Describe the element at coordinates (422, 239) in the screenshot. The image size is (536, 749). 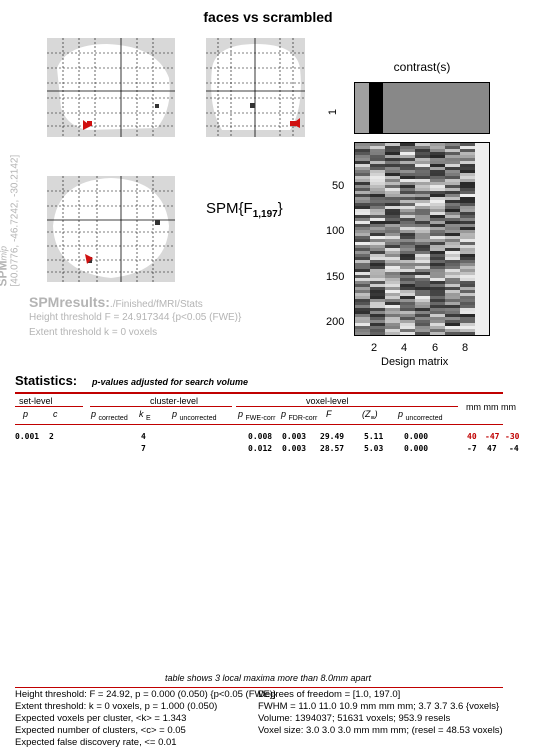
I see `design-matrix` at that location.